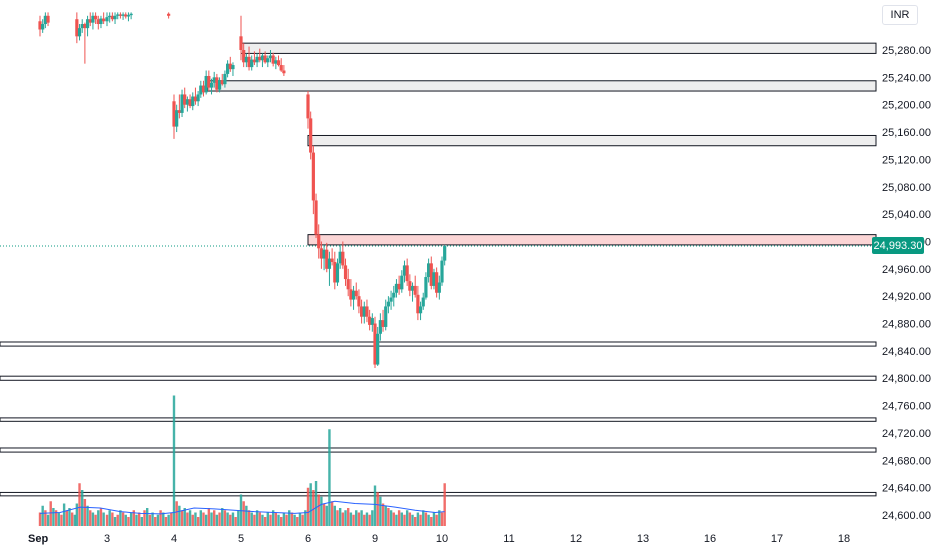 The height and width of the screenshot is (555, 932). I want to click on price-tick-label: 24,680.00, so click(906, 461).